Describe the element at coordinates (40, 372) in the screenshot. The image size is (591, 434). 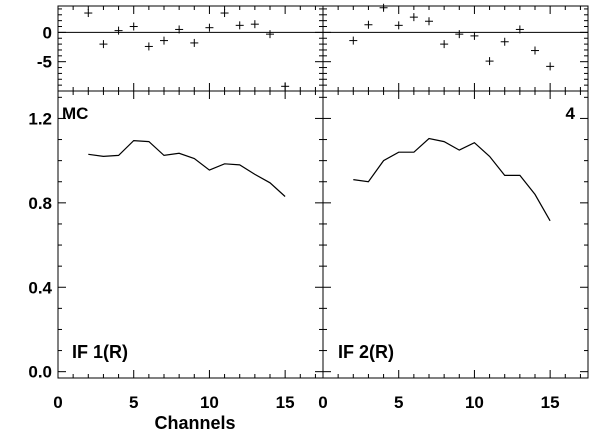
I see `y-tick-label: 0.0` at that location.